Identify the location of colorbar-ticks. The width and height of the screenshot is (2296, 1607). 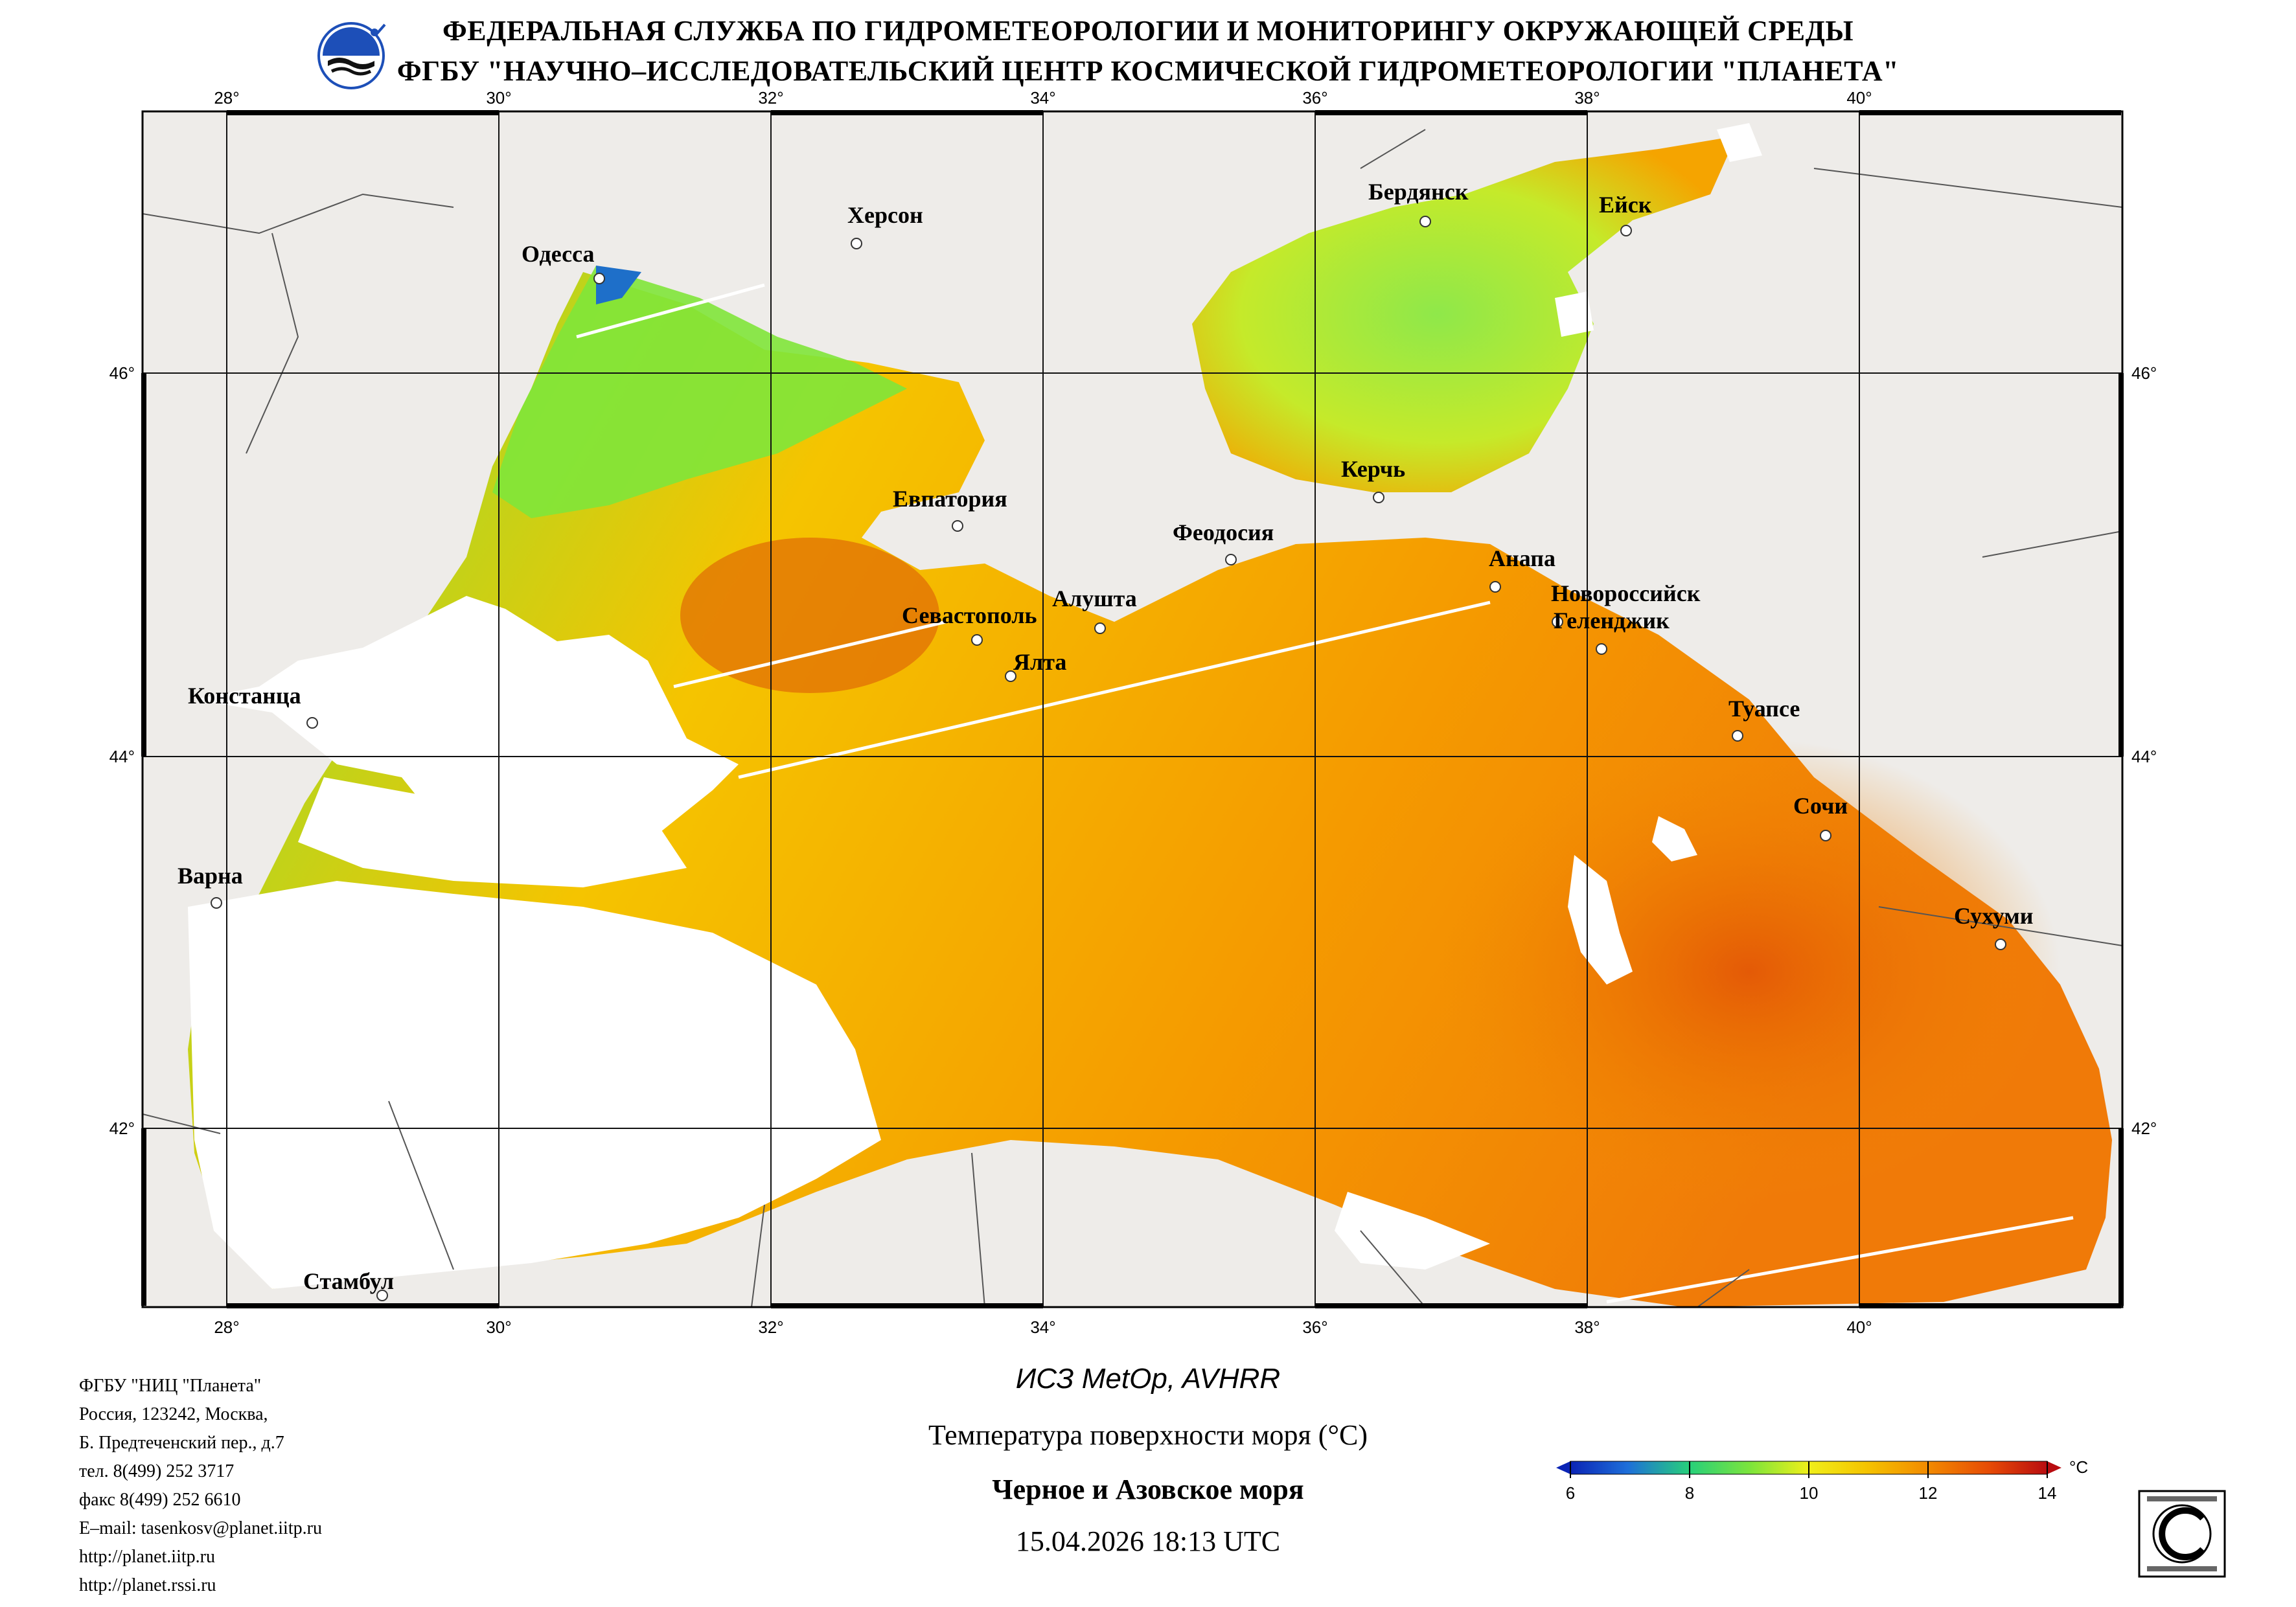
(1809, 1470).